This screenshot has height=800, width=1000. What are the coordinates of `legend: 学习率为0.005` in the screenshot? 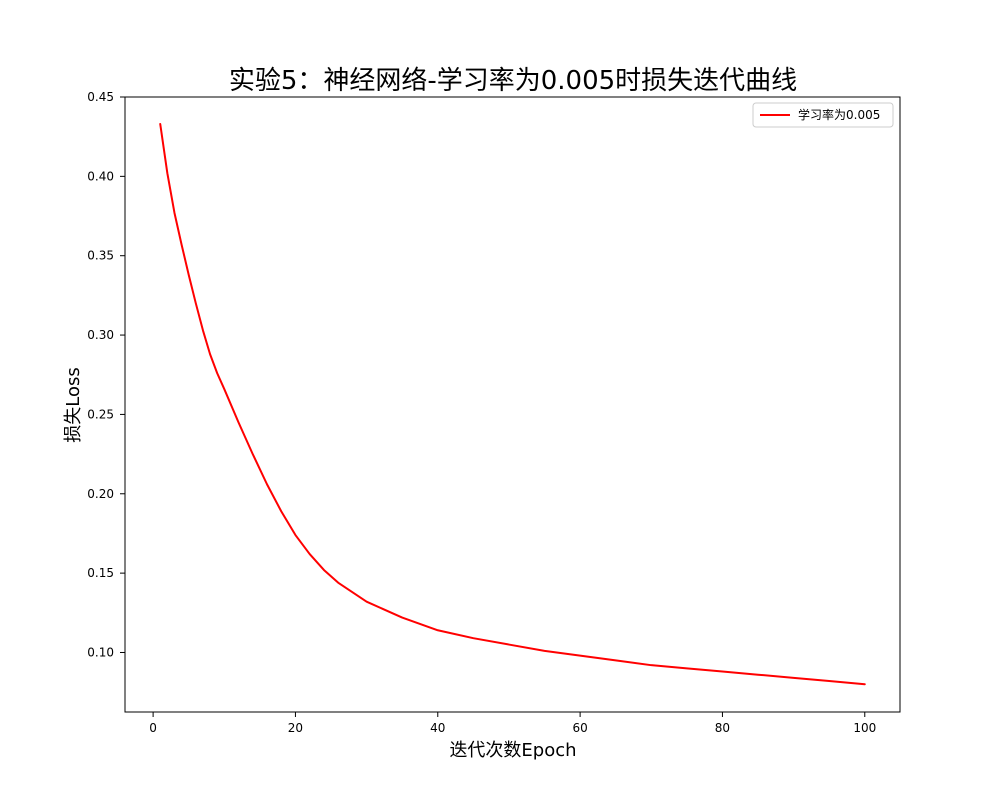 It's located at (823, 115).